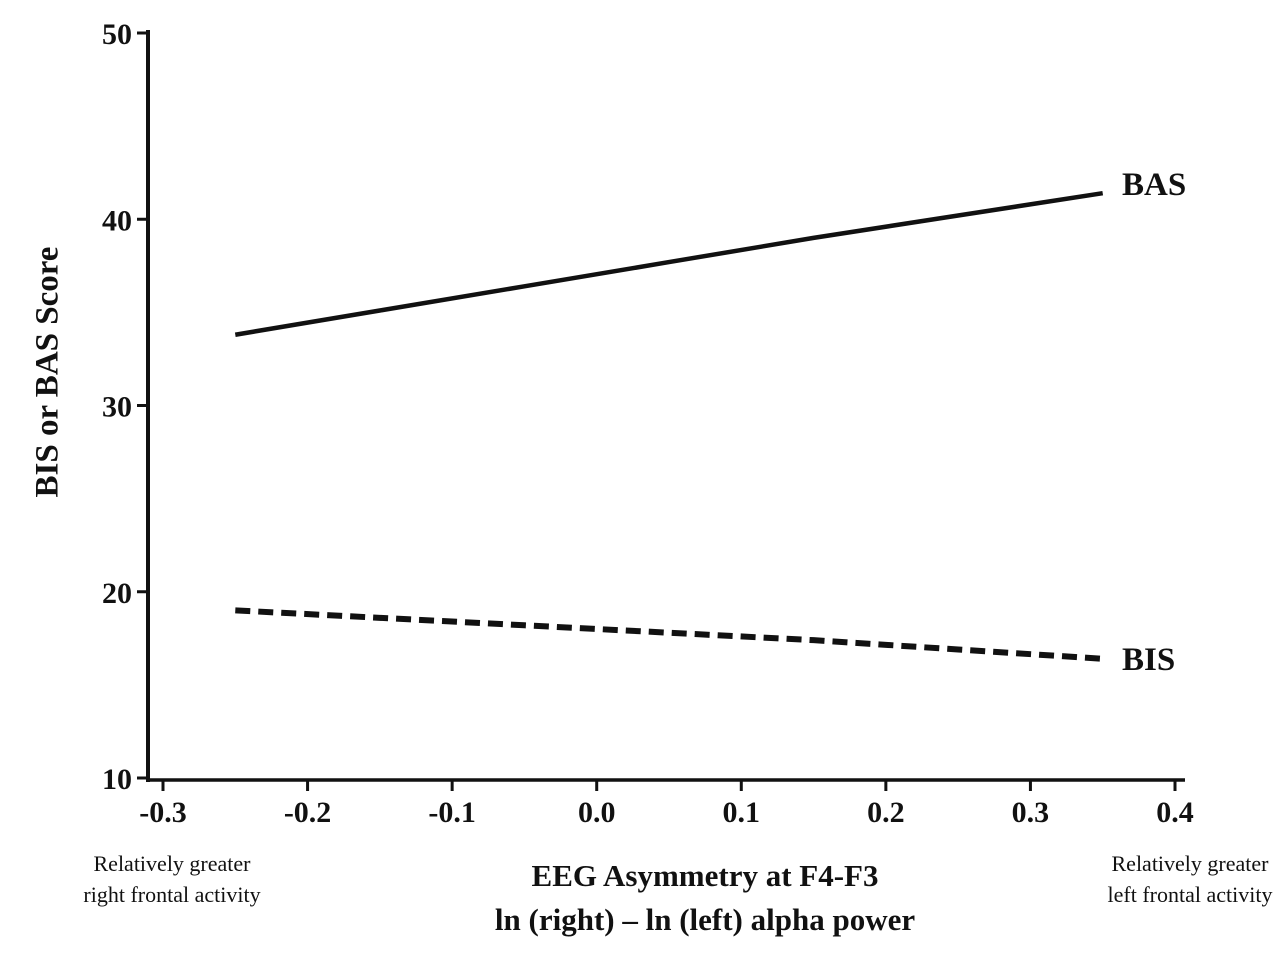 This screenshot has height=972, width=1273. I want to click on x-tick-label: -0.3, so click(163, 812).